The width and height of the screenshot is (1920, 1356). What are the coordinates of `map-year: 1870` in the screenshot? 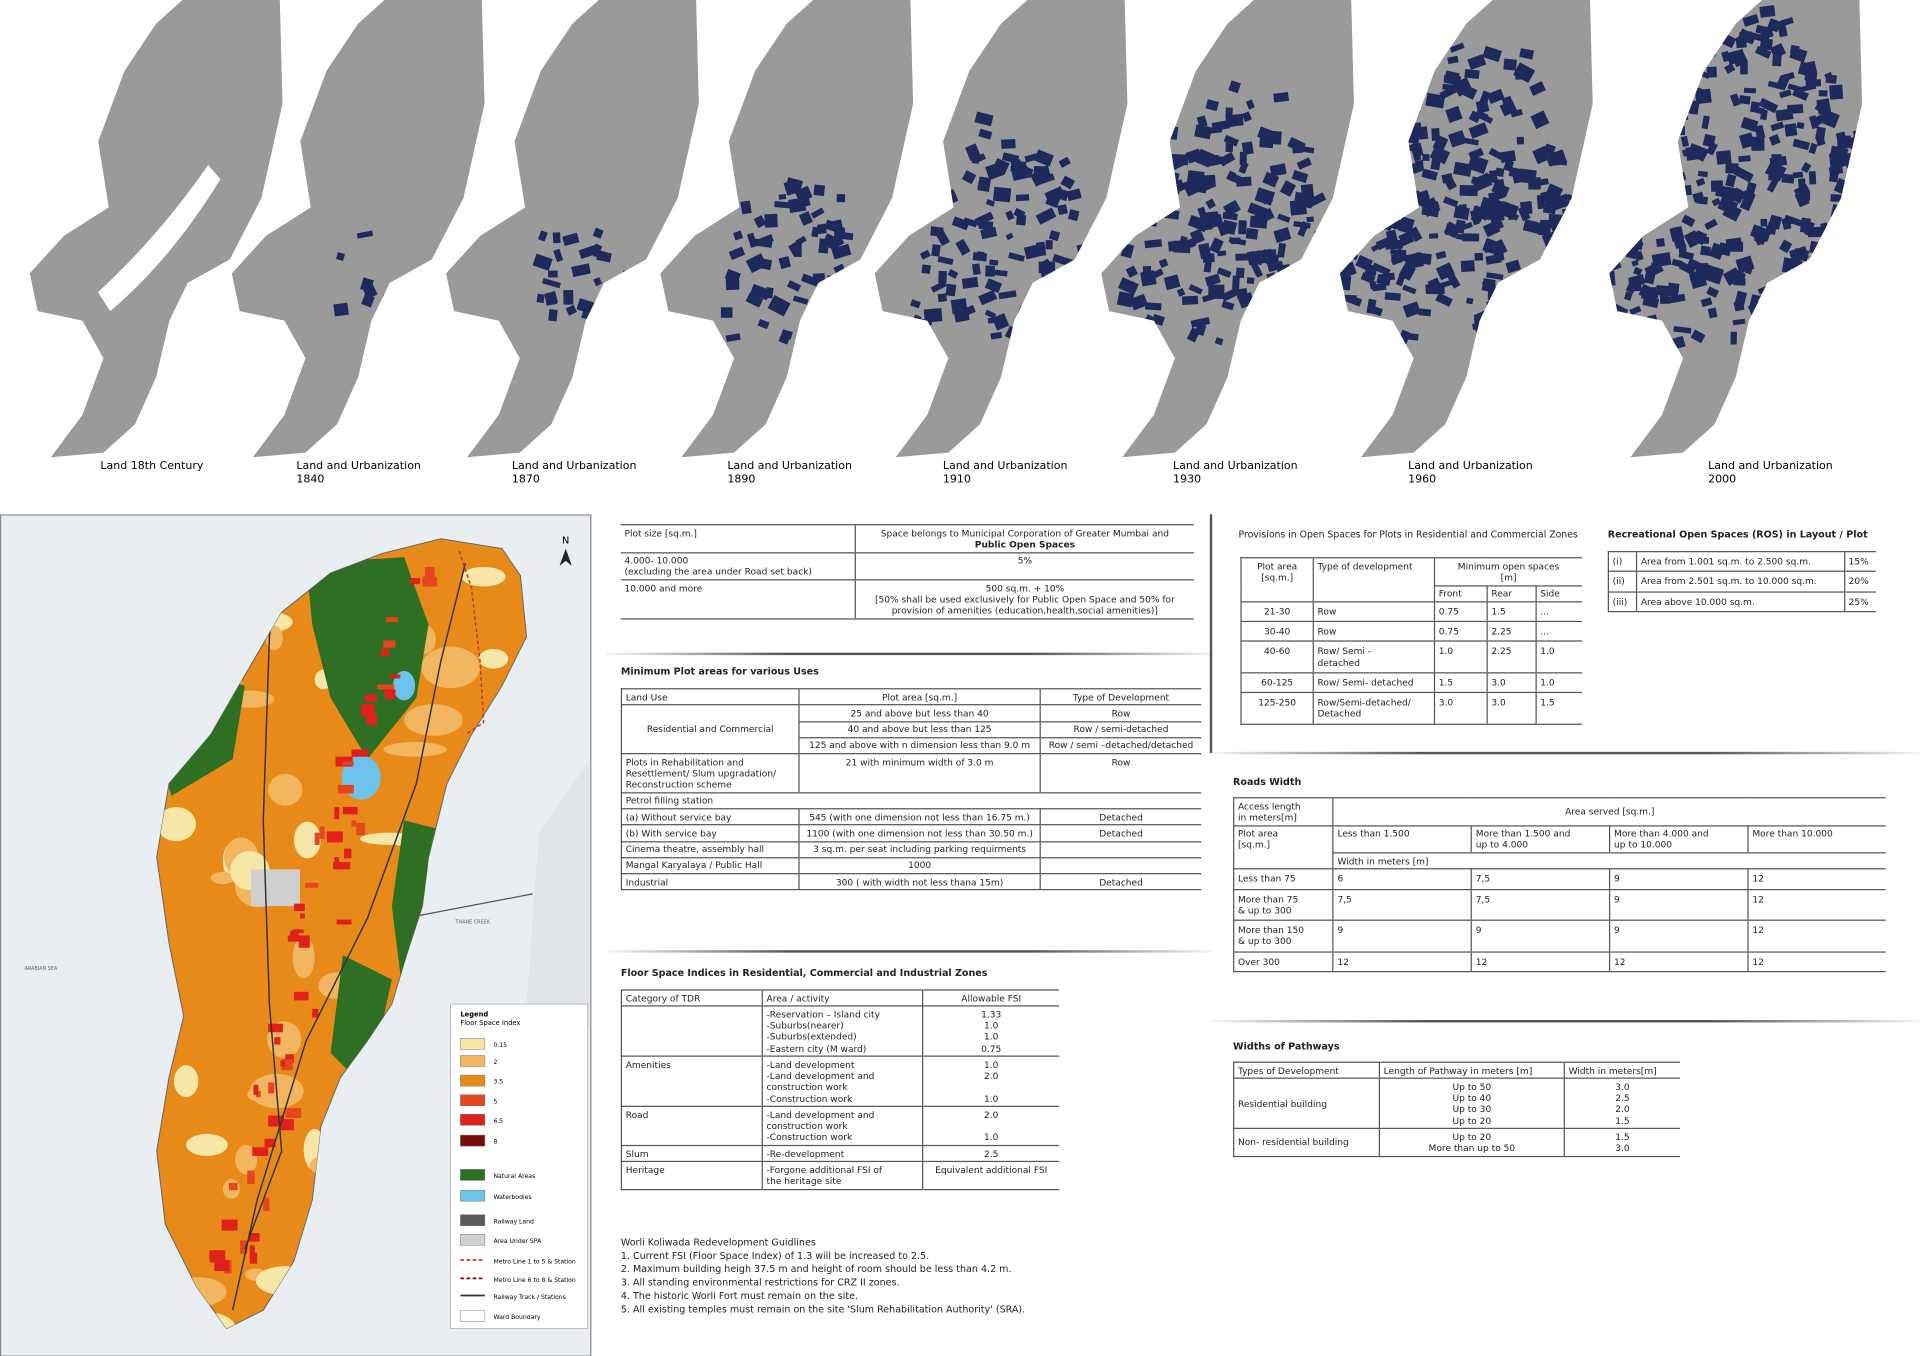 It's located at (526, 478).